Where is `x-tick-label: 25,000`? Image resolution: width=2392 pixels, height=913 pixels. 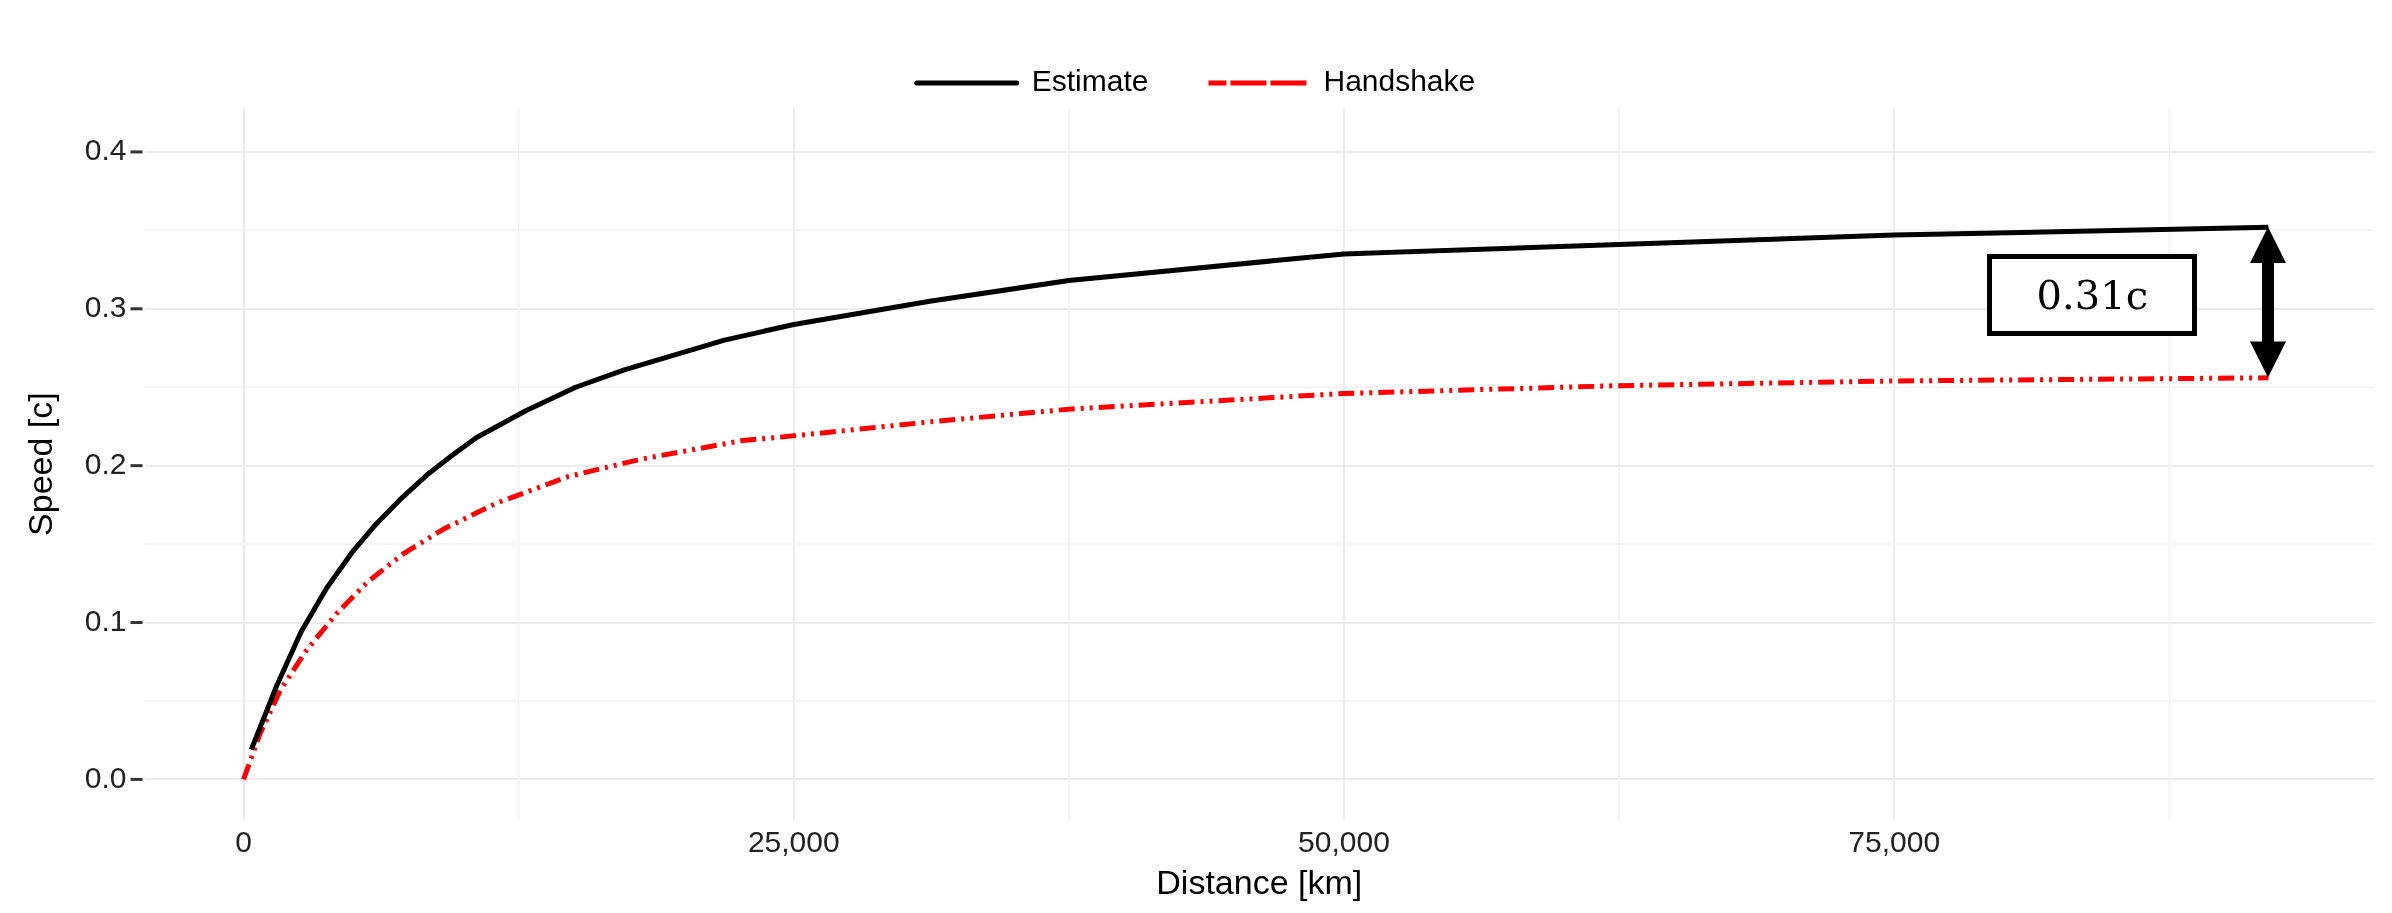 x-tick-label: 25,000 is located at coordinates (793, 842).